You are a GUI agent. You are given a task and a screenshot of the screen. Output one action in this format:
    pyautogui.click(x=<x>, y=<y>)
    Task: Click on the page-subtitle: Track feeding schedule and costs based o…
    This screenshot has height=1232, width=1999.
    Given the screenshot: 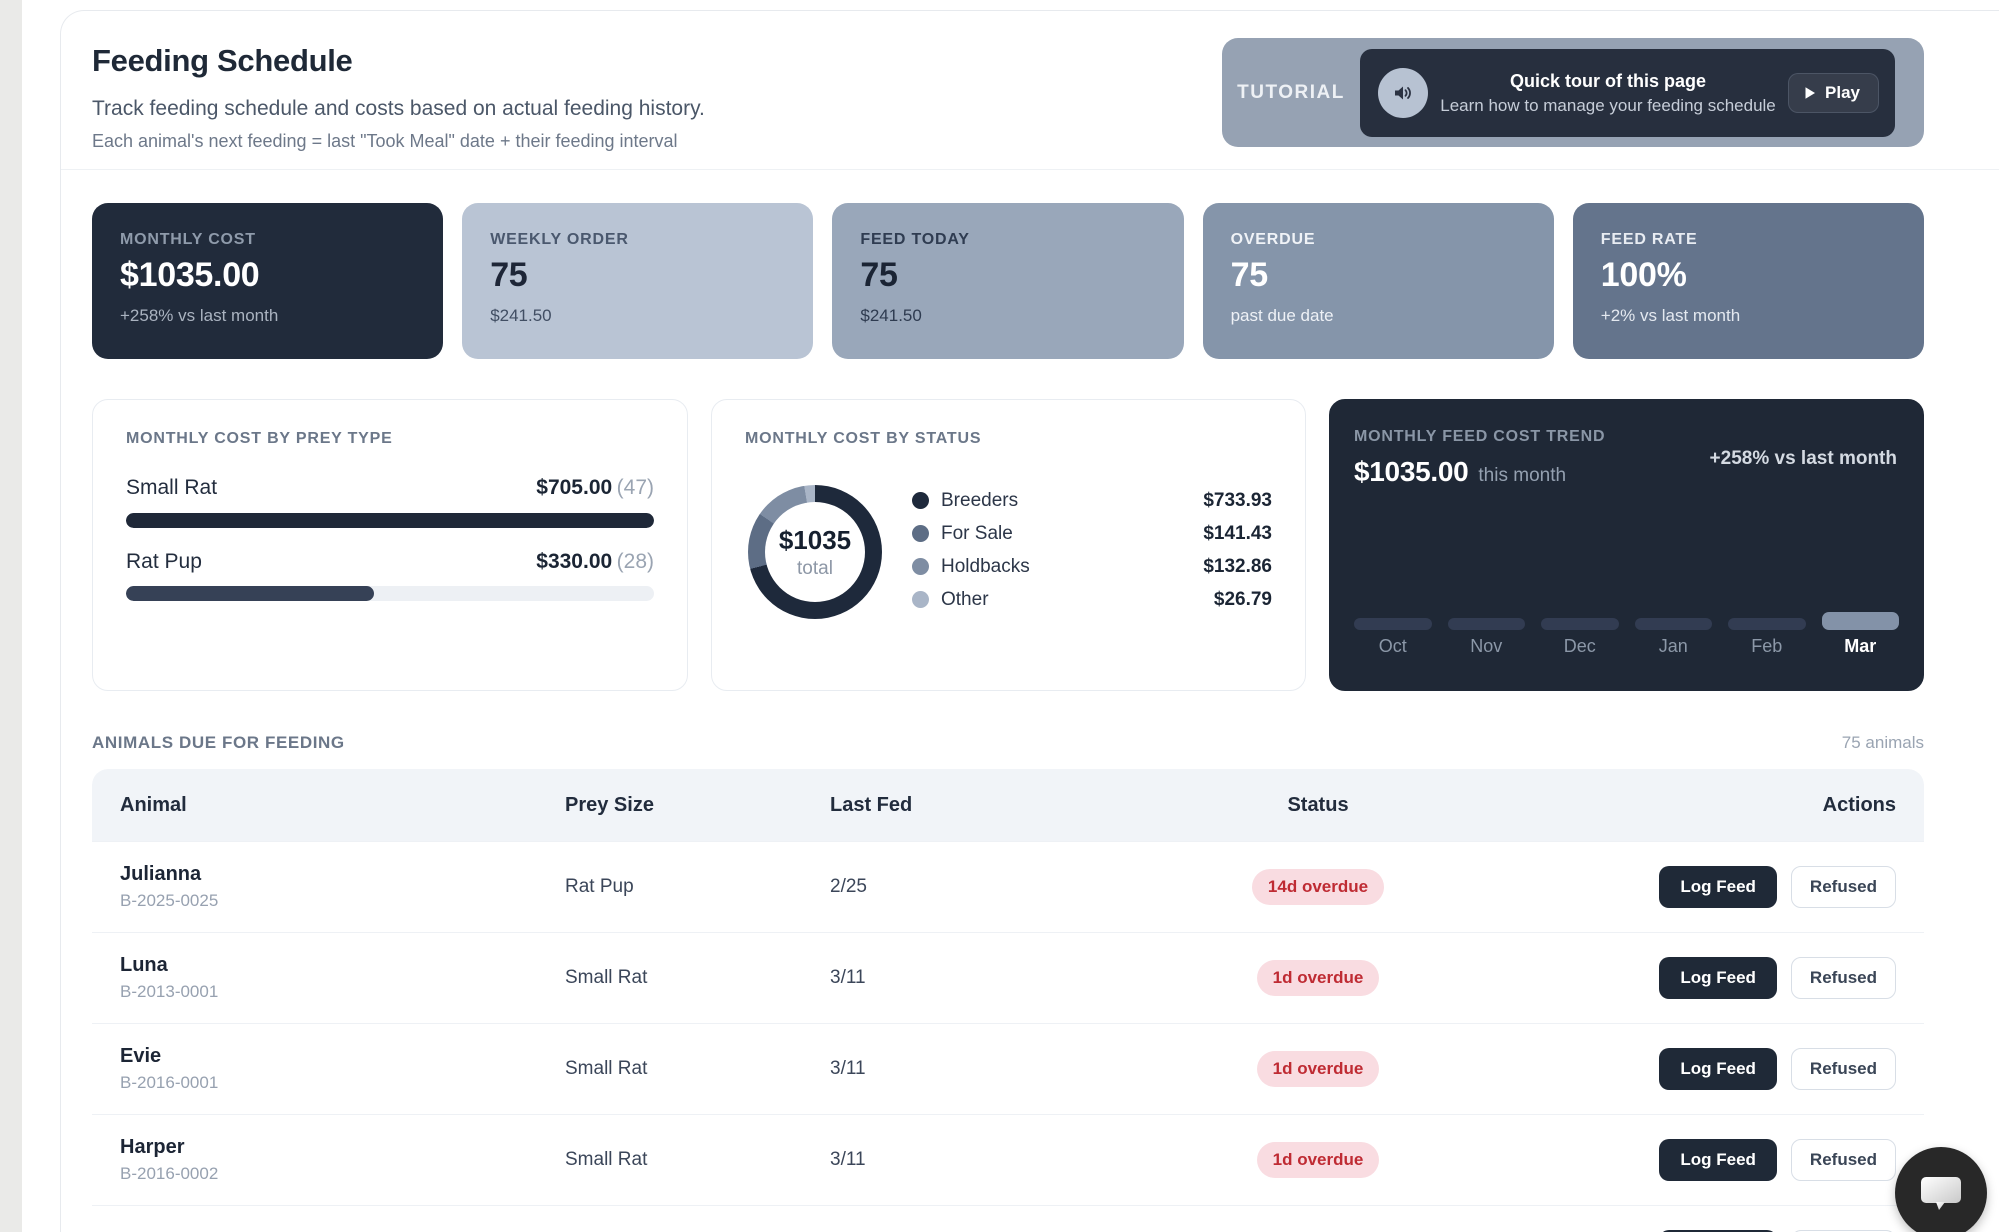 What is the action you would take?
    pyautogui.click(x=398, y=108)
    